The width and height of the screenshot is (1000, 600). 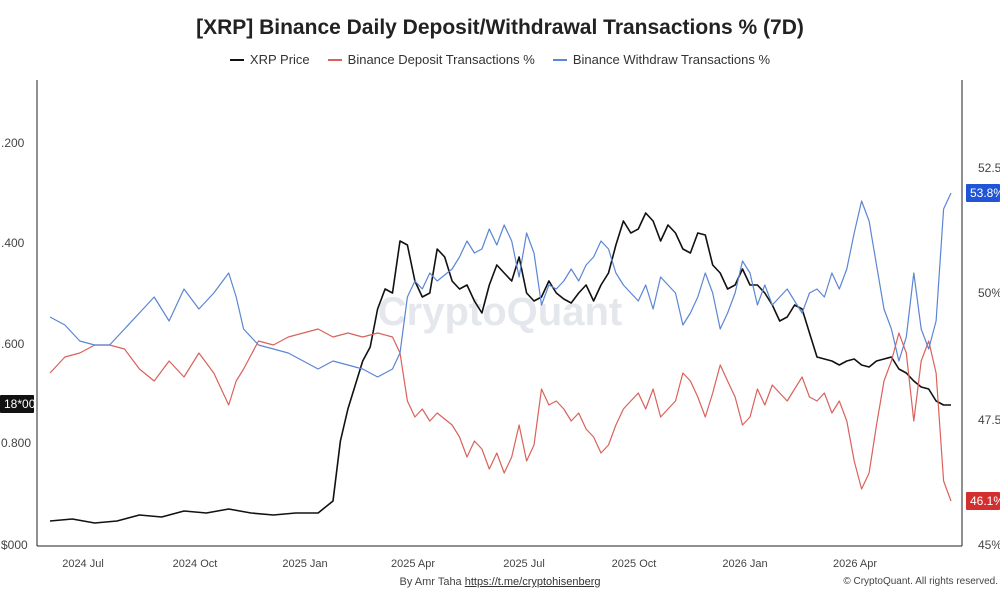 I want to click on footer-credit: By Amr Taha https://t.me/cryptohisenberg, so click(x=500, y=582).